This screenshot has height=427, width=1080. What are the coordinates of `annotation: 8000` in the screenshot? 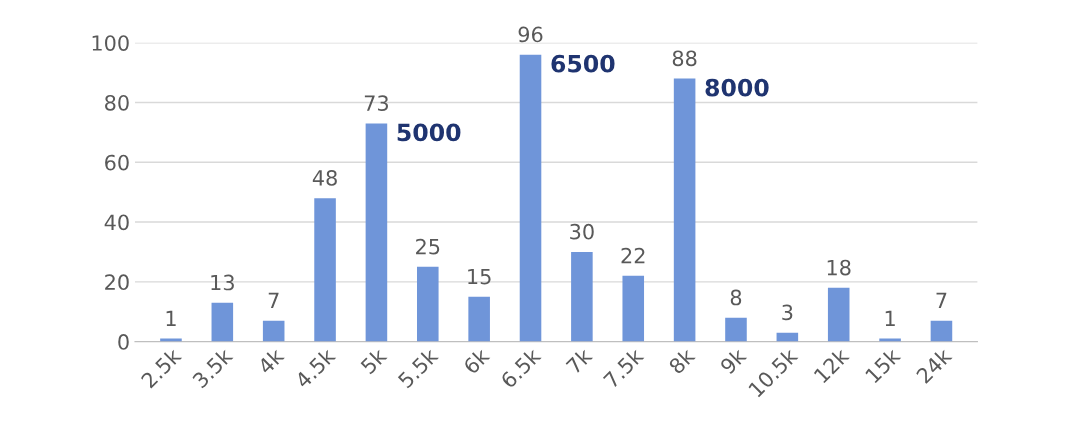 It's located at (737, 87).